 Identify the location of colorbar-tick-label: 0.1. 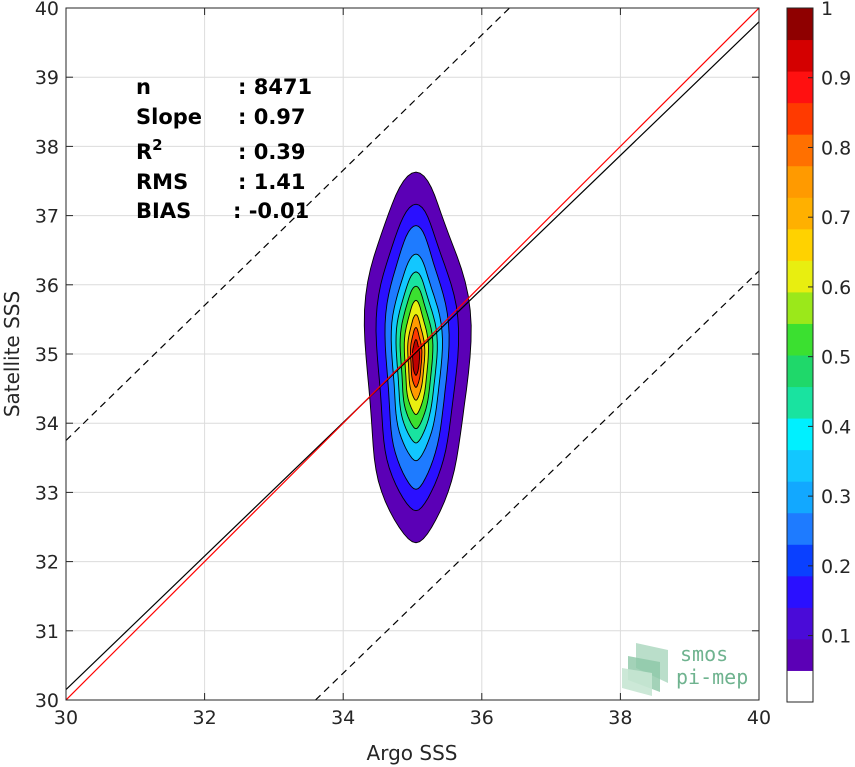
(836, 637).